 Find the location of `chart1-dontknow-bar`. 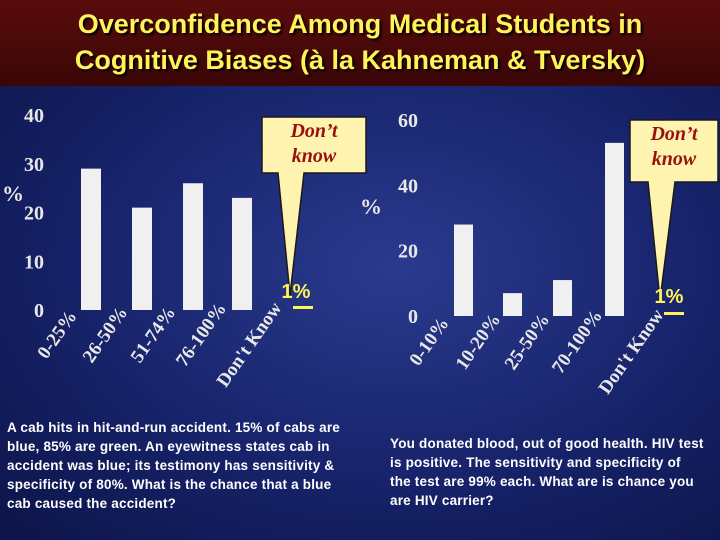

chart1-dontknow-bar is located at coordinates (303, 307).